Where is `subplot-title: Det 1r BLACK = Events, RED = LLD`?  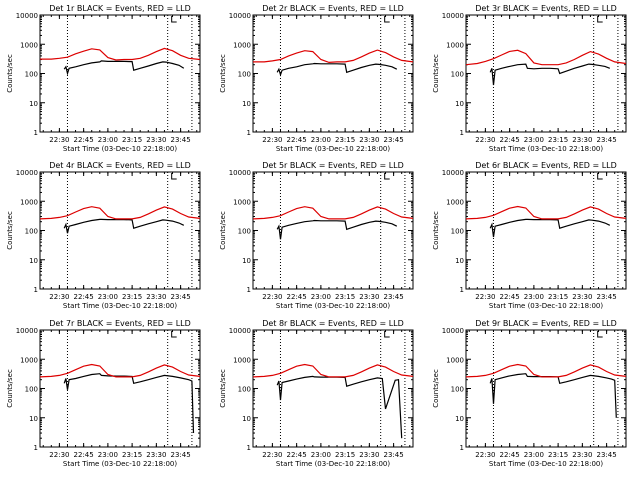 subplot-title: Det 1r BLACK = Events, RED = LLD is located at coordinates (120, 8).